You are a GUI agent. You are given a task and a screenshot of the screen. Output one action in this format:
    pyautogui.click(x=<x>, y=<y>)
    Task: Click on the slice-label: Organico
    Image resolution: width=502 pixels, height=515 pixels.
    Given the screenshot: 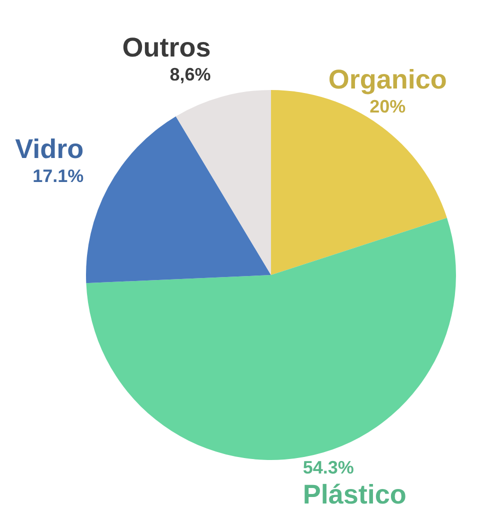 What is the action you would take?
    pyautogui.click(x=387, y=79)
    